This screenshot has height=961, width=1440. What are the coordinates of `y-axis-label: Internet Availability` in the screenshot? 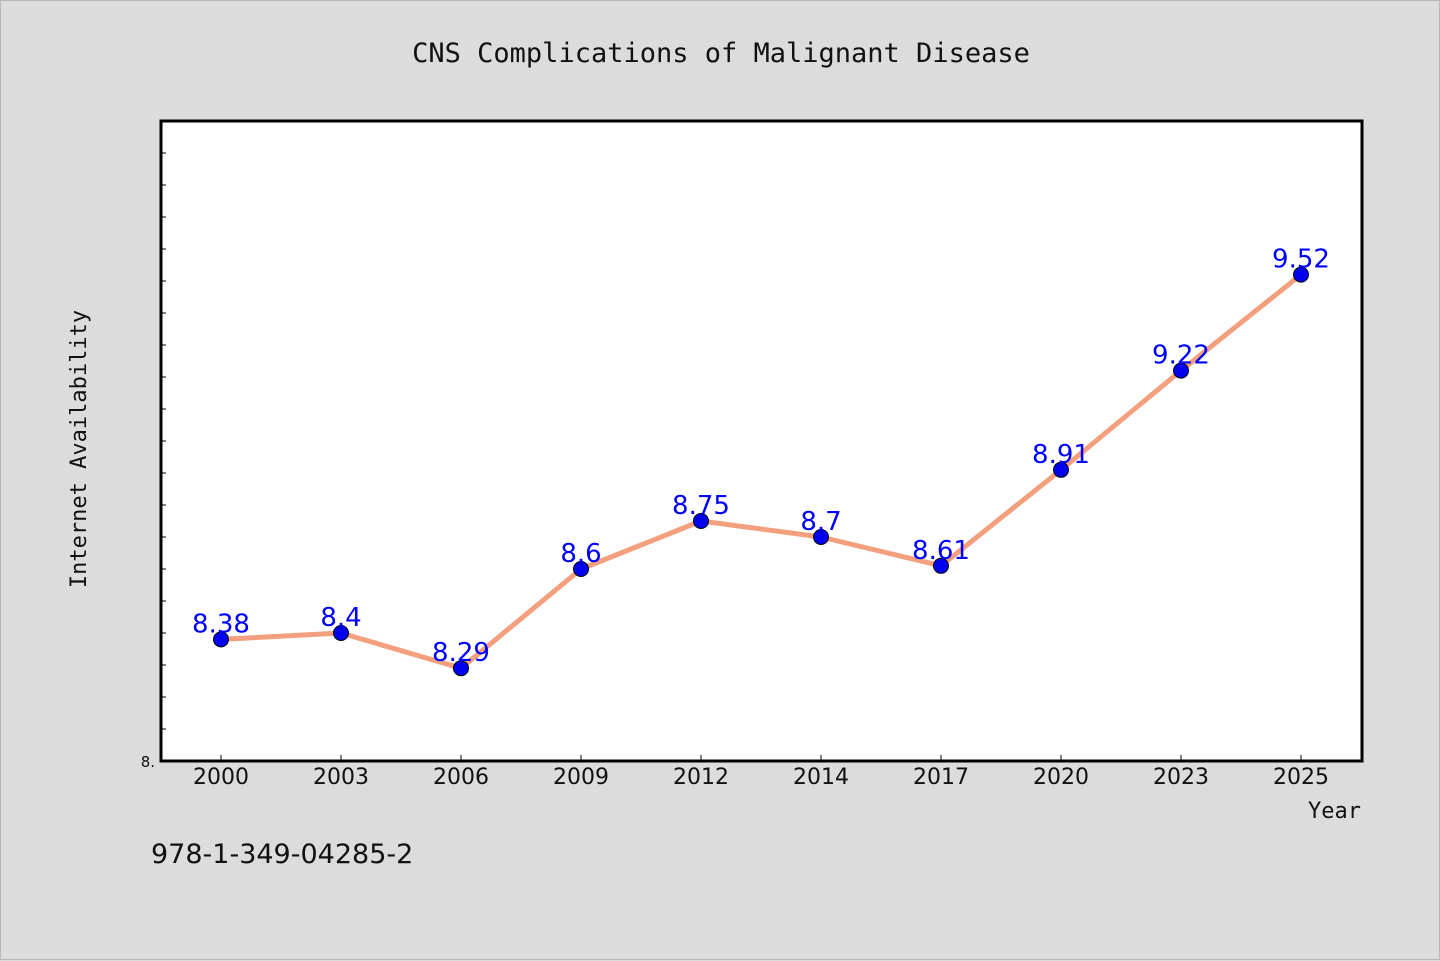 It's located at (79, 449).